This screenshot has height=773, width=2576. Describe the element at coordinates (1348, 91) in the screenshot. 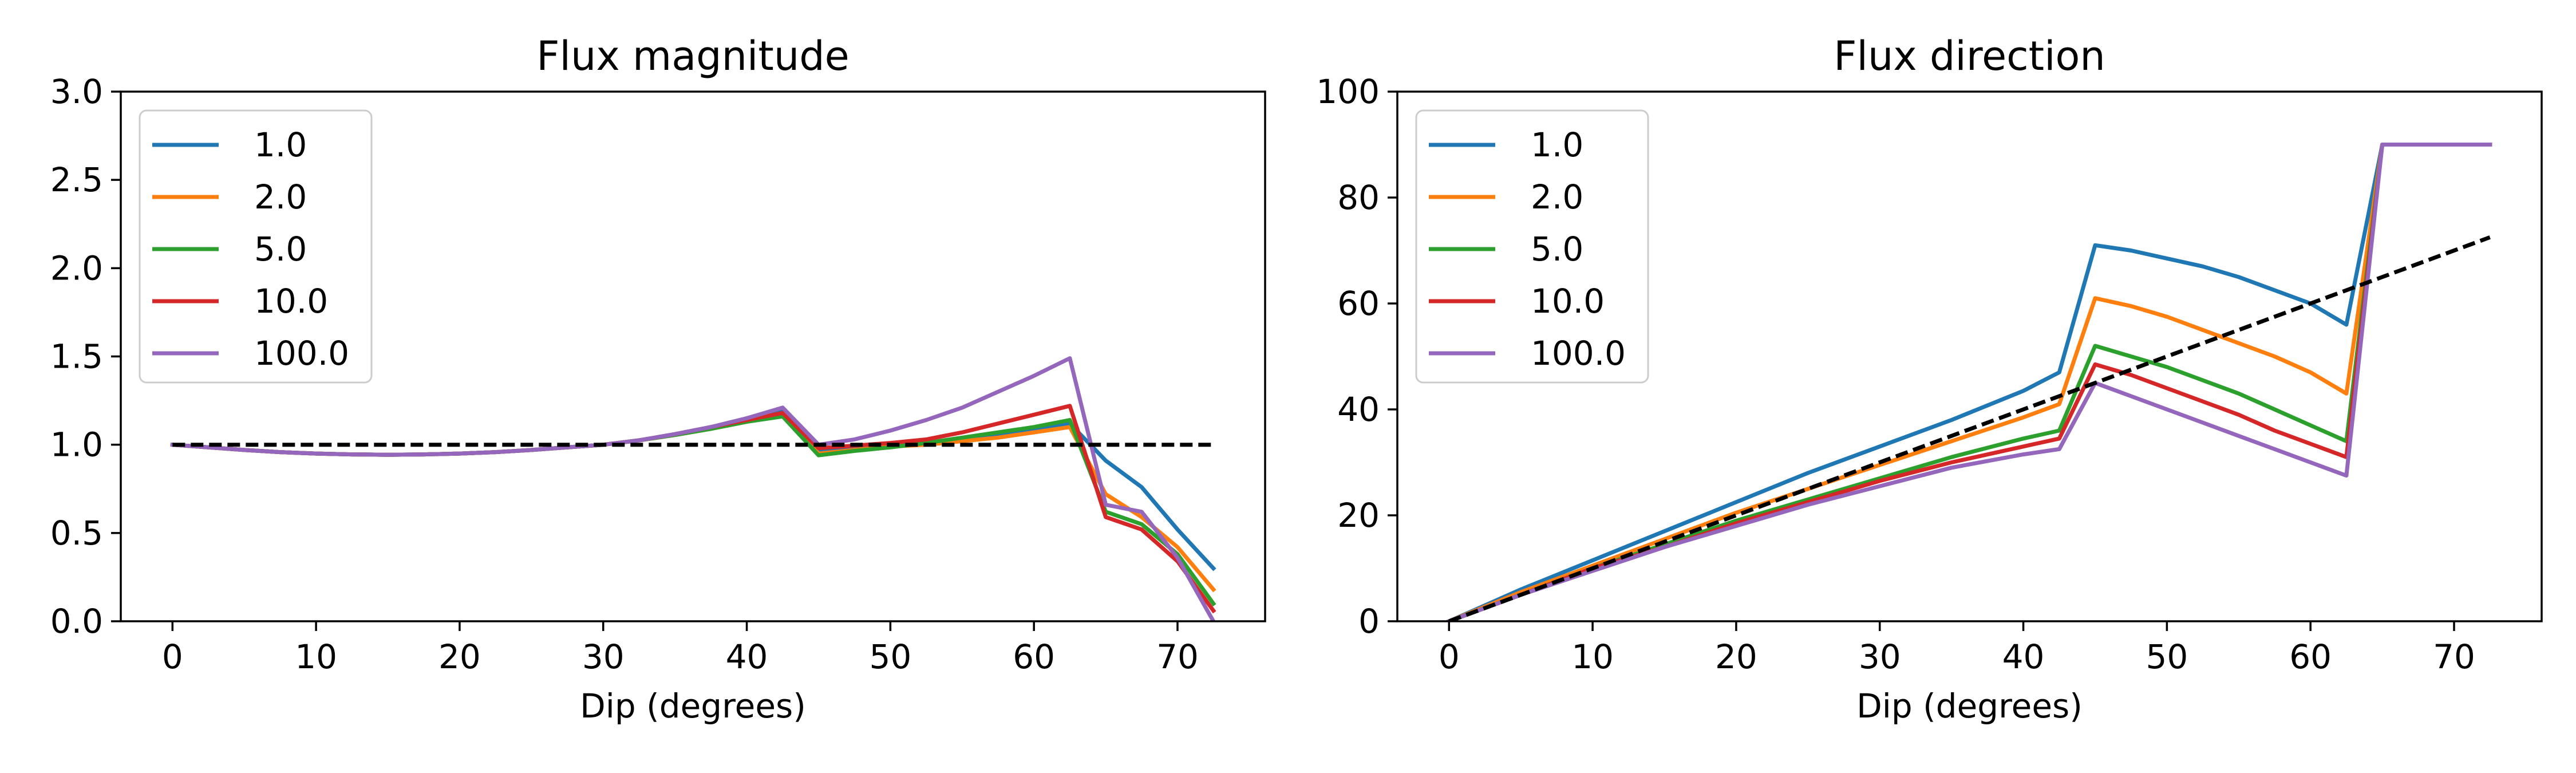

I see `y-tick-label: 100` at that location.